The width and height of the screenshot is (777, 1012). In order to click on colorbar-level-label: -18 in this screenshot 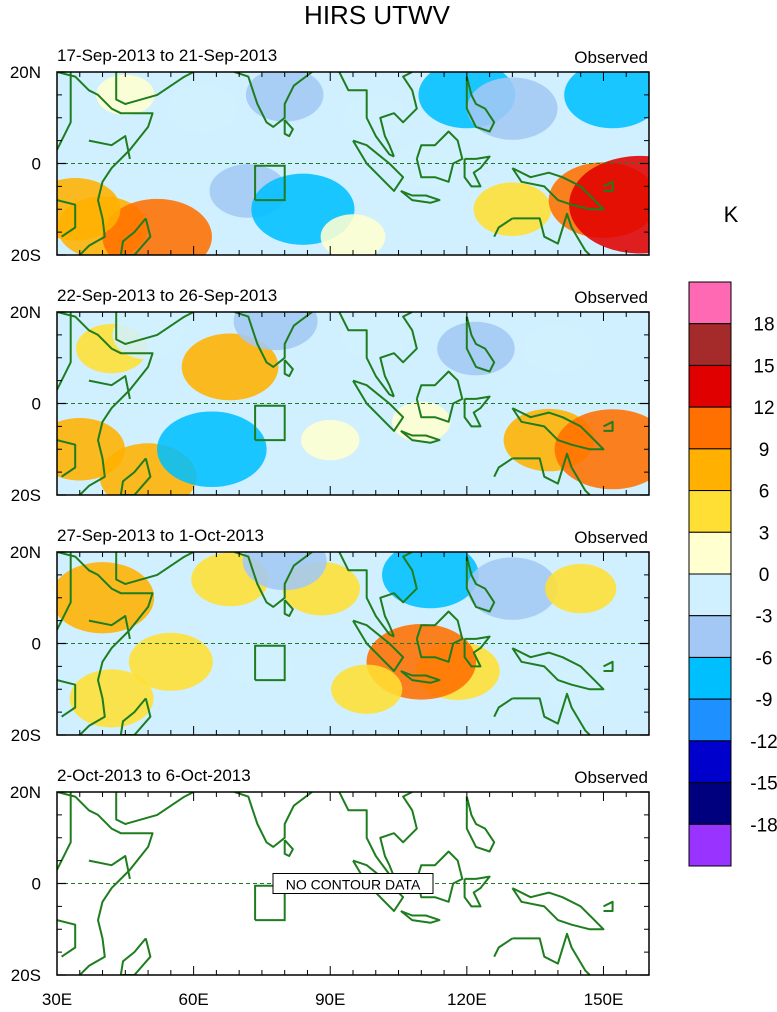, I will do `click(763, 825)`.